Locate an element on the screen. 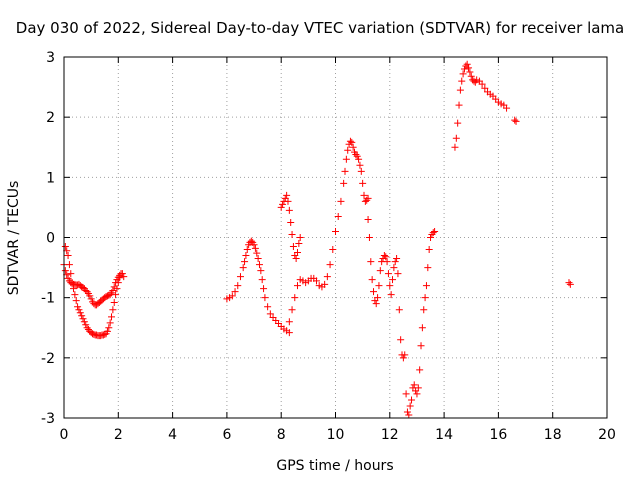  y-tick-label: -2 is located at coordinates (48, 359).